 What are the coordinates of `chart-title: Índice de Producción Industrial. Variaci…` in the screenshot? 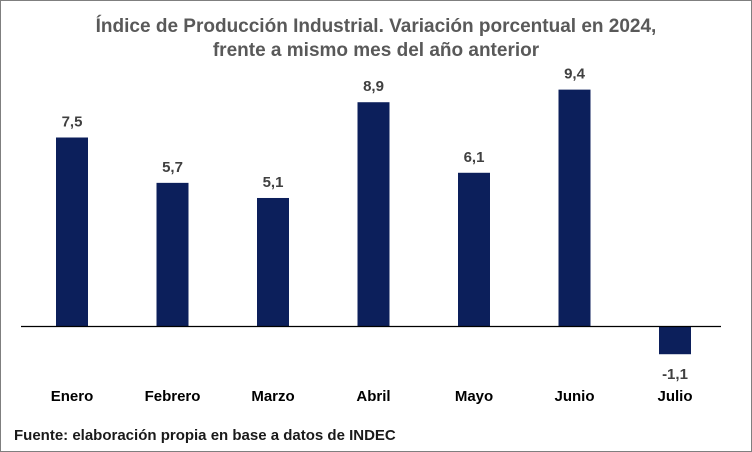 It's located at (376, 39).